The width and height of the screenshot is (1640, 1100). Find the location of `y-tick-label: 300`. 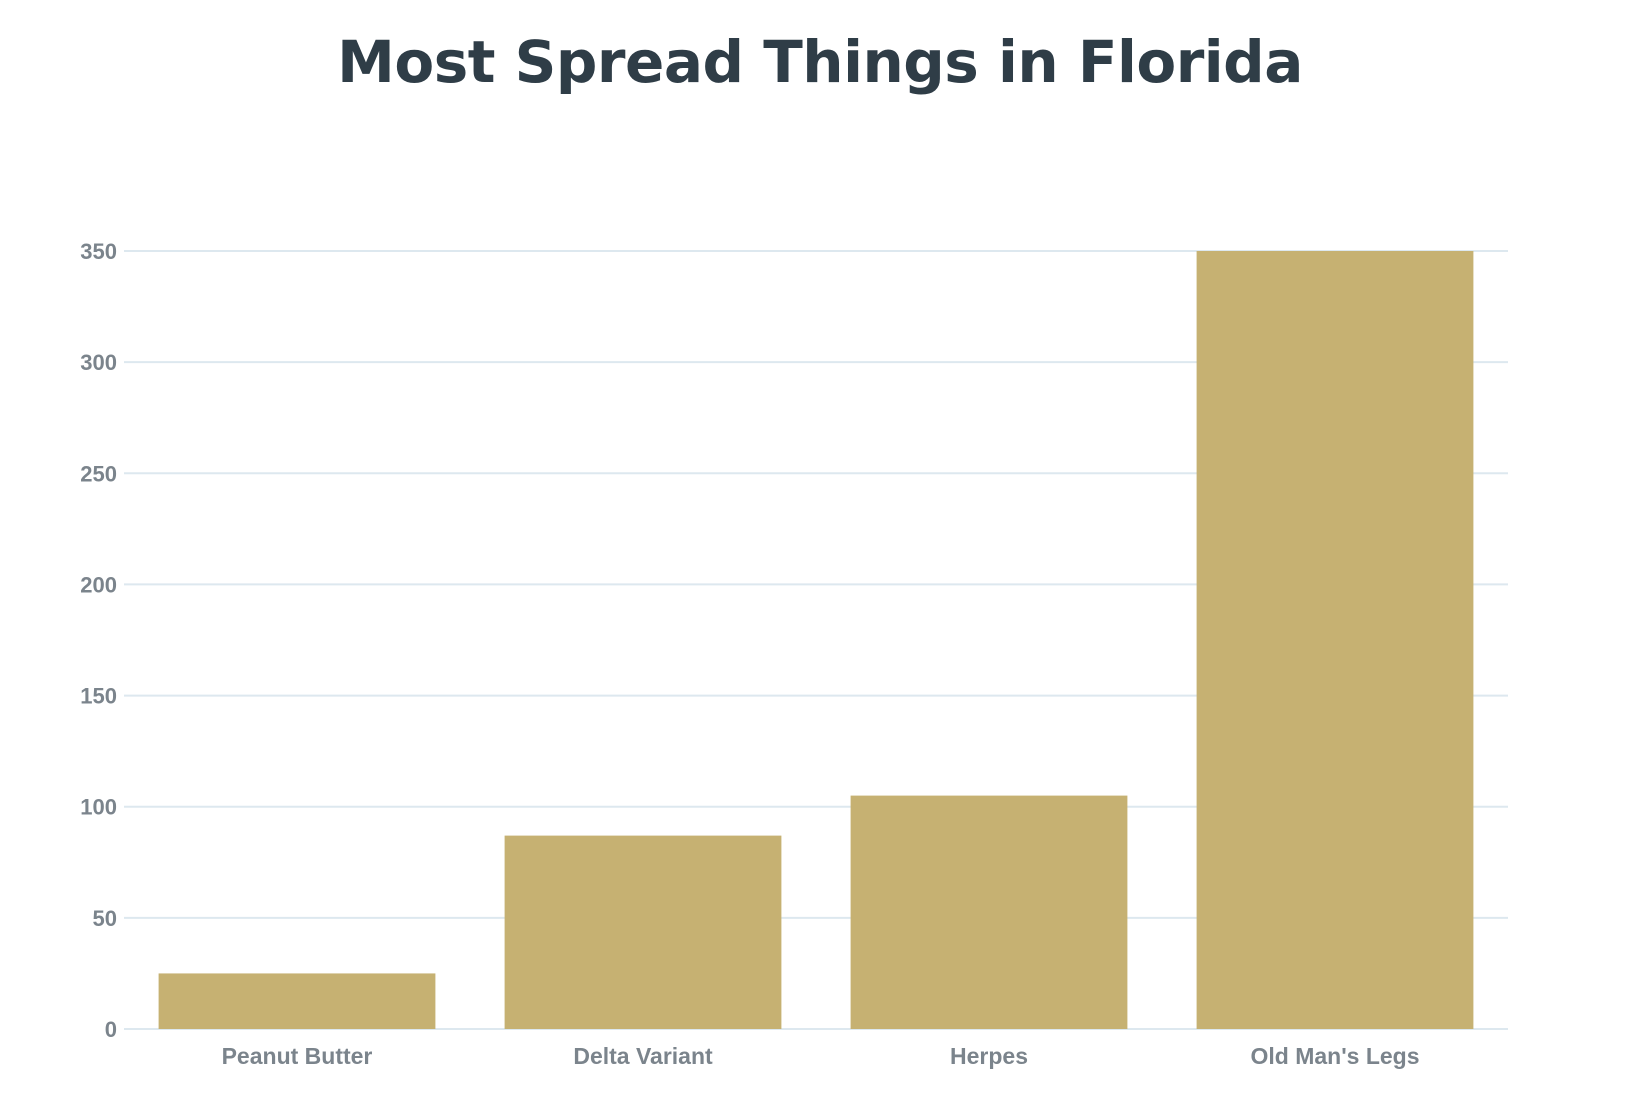

y-tick-label: 300 is located at coordinates (98, 362).